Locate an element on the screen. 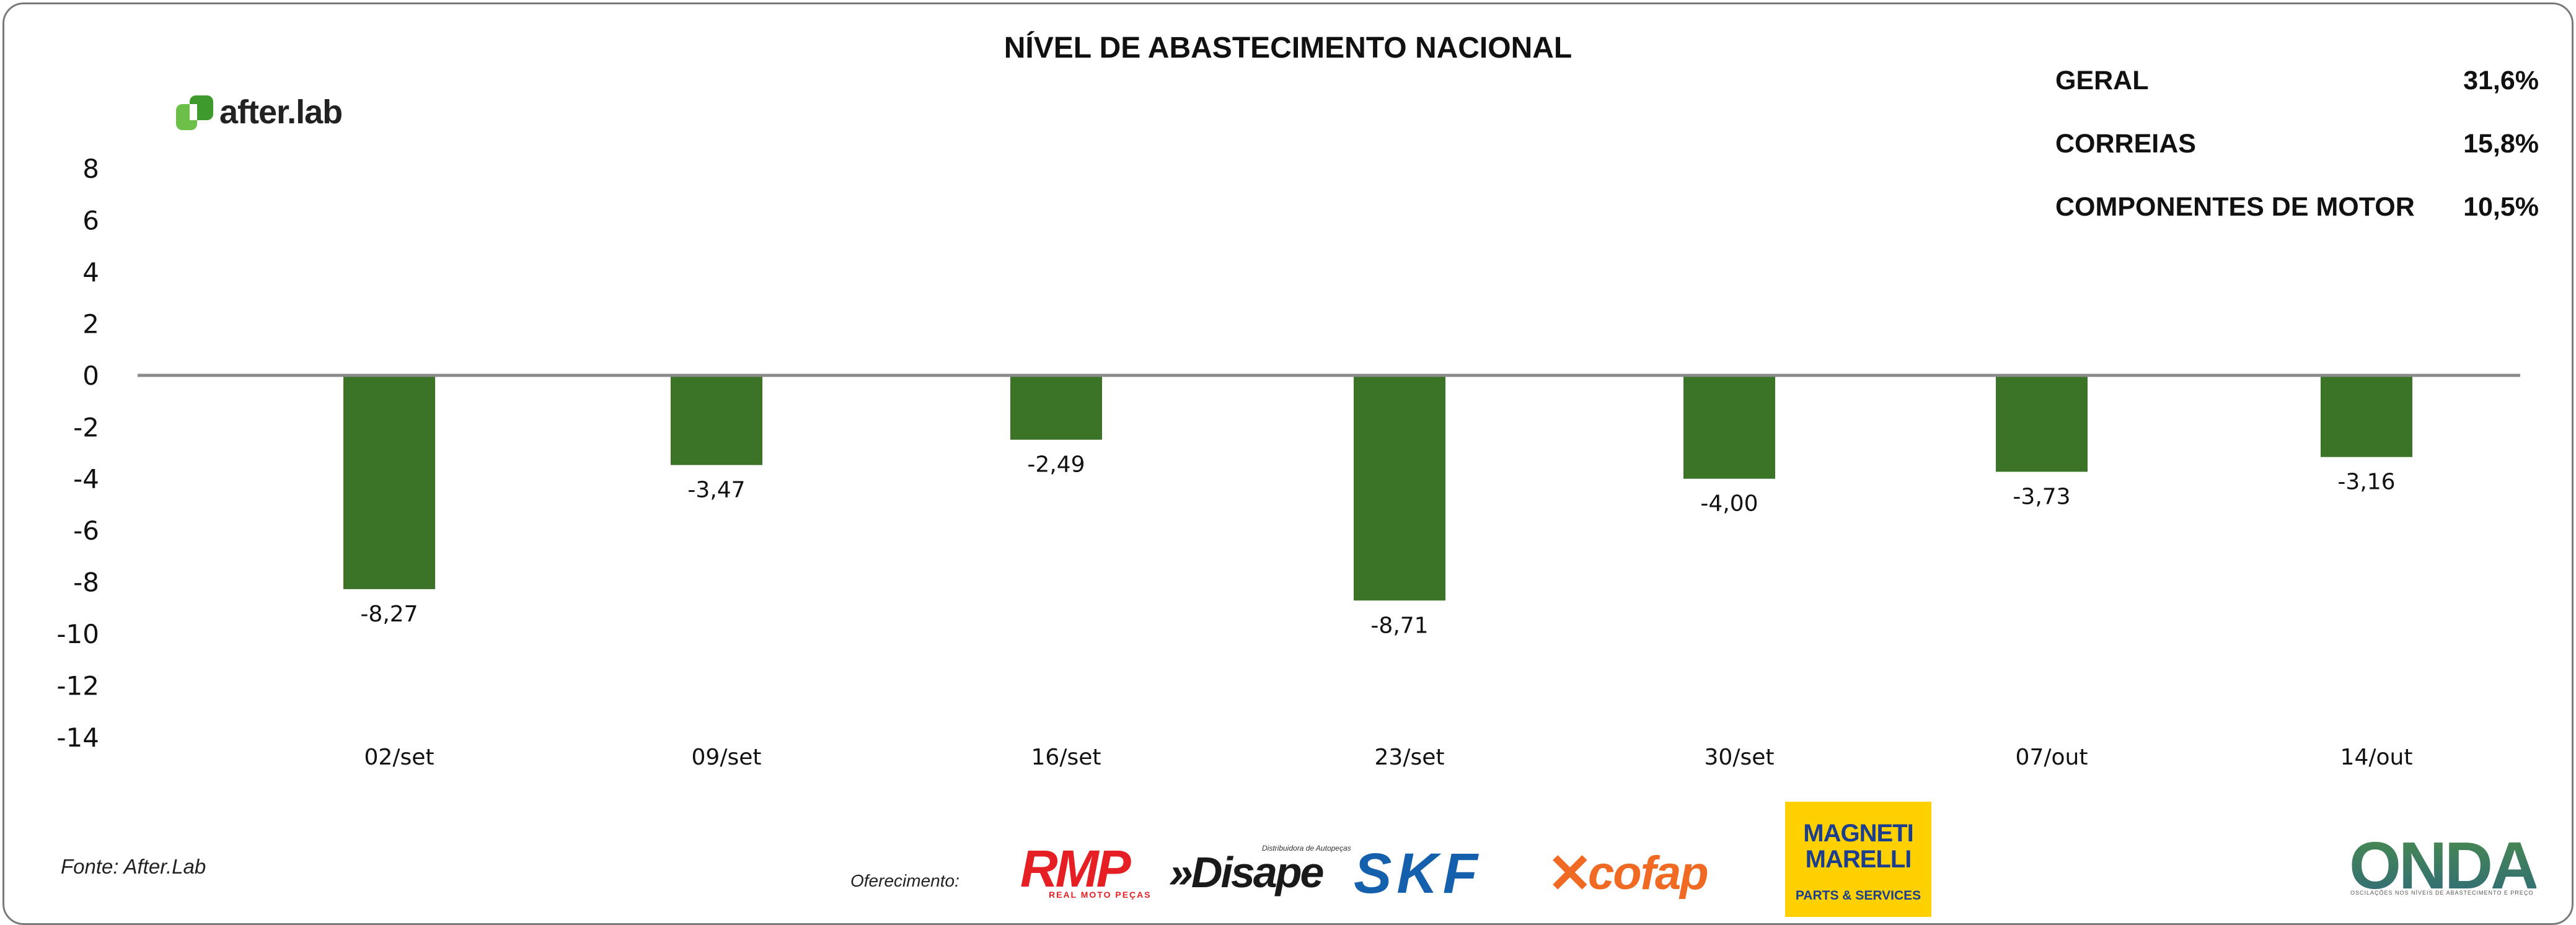 This screenshot has width=2576, height=925. magneti-logo-name: MAGNETI MARELLI is located at coordinates (1858, 846).